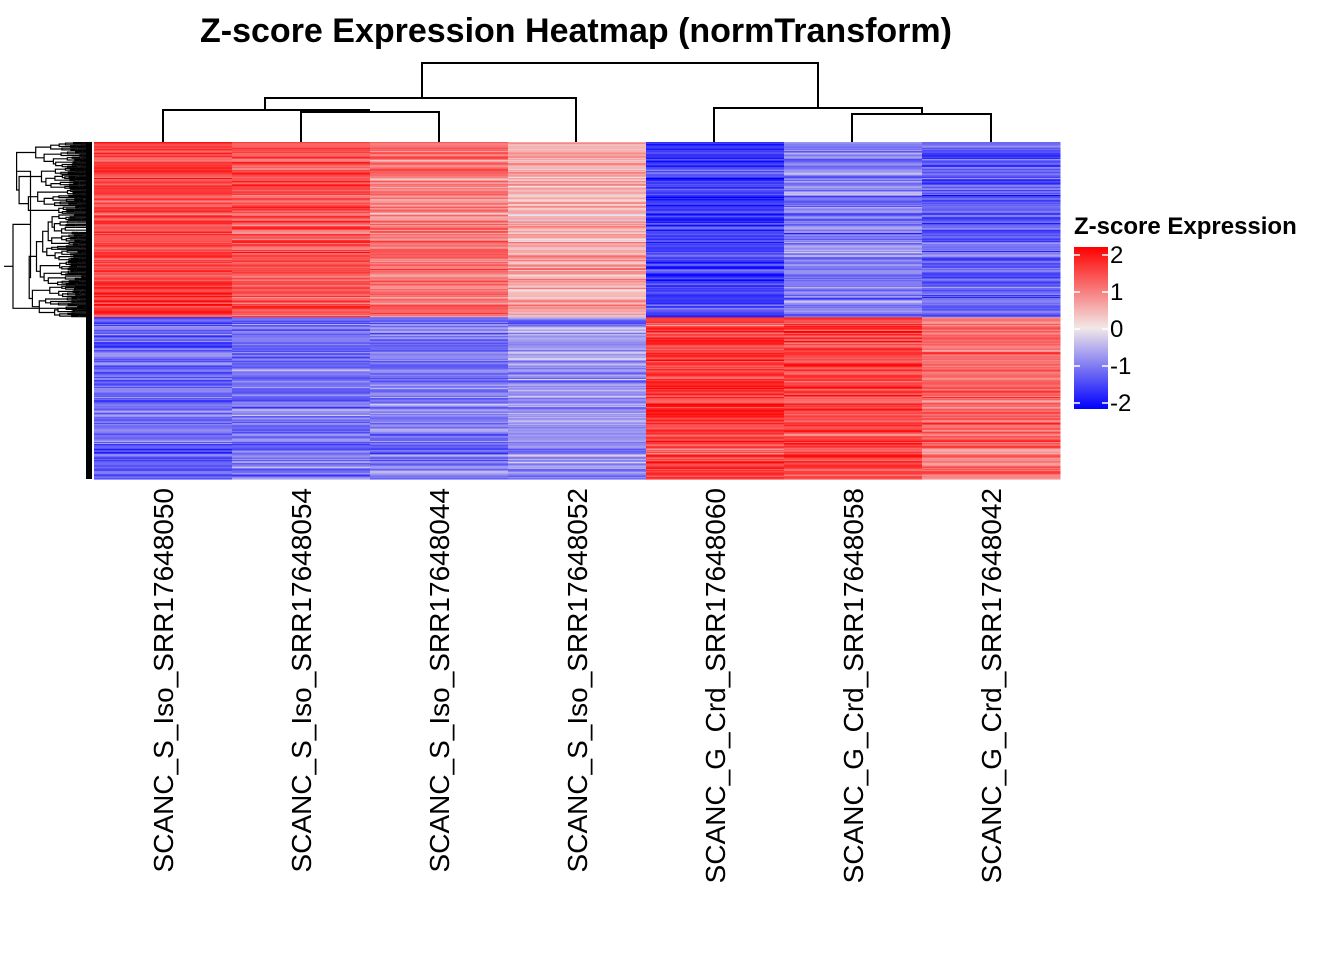 This screenshot has height=960, width=1344. What do you see at coordinates (77, 291) in the screenshot?
I see `row-dendro-link` at bounding box center [77, 291].